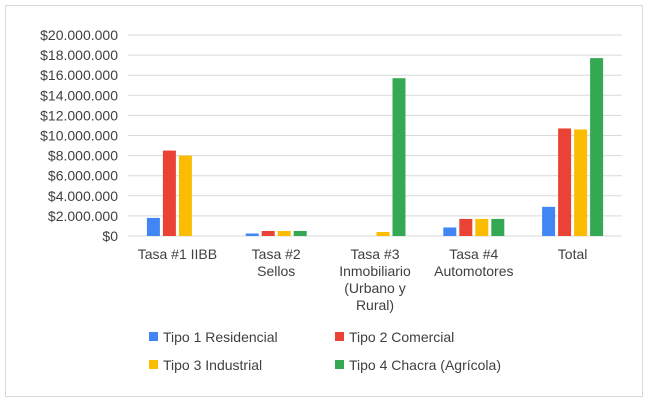 Image resolution: width=650 pixels, height=404 pixels. What do you see at coordinates (473, 254) in the screenshot?
I see `x-category-line: Tasa #4` at bounding box center [473, 254].